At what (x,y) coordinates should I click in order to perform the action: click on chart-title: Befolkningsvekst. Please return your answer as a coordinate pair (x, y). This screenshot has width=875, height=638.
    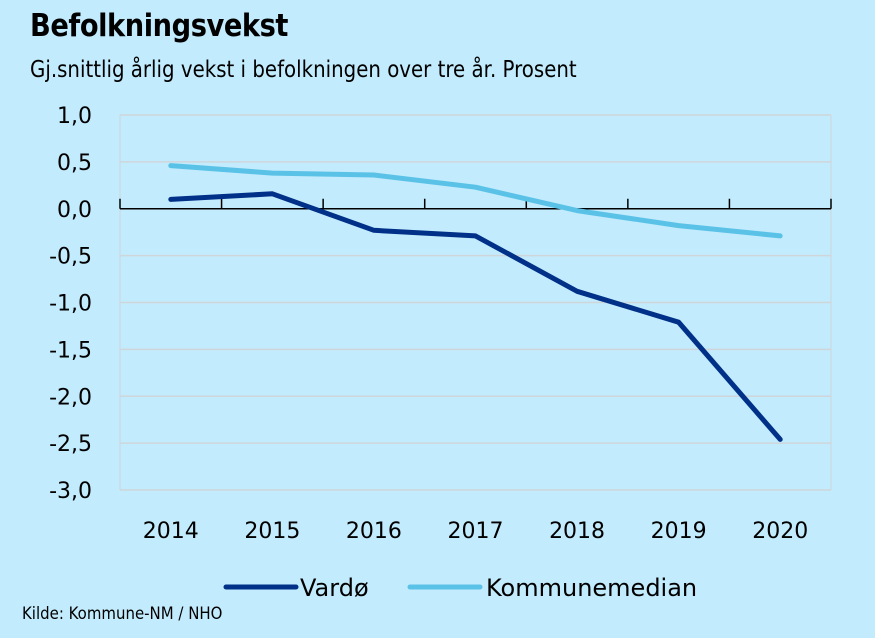
    Looking at the image, I should click on (159, 26).